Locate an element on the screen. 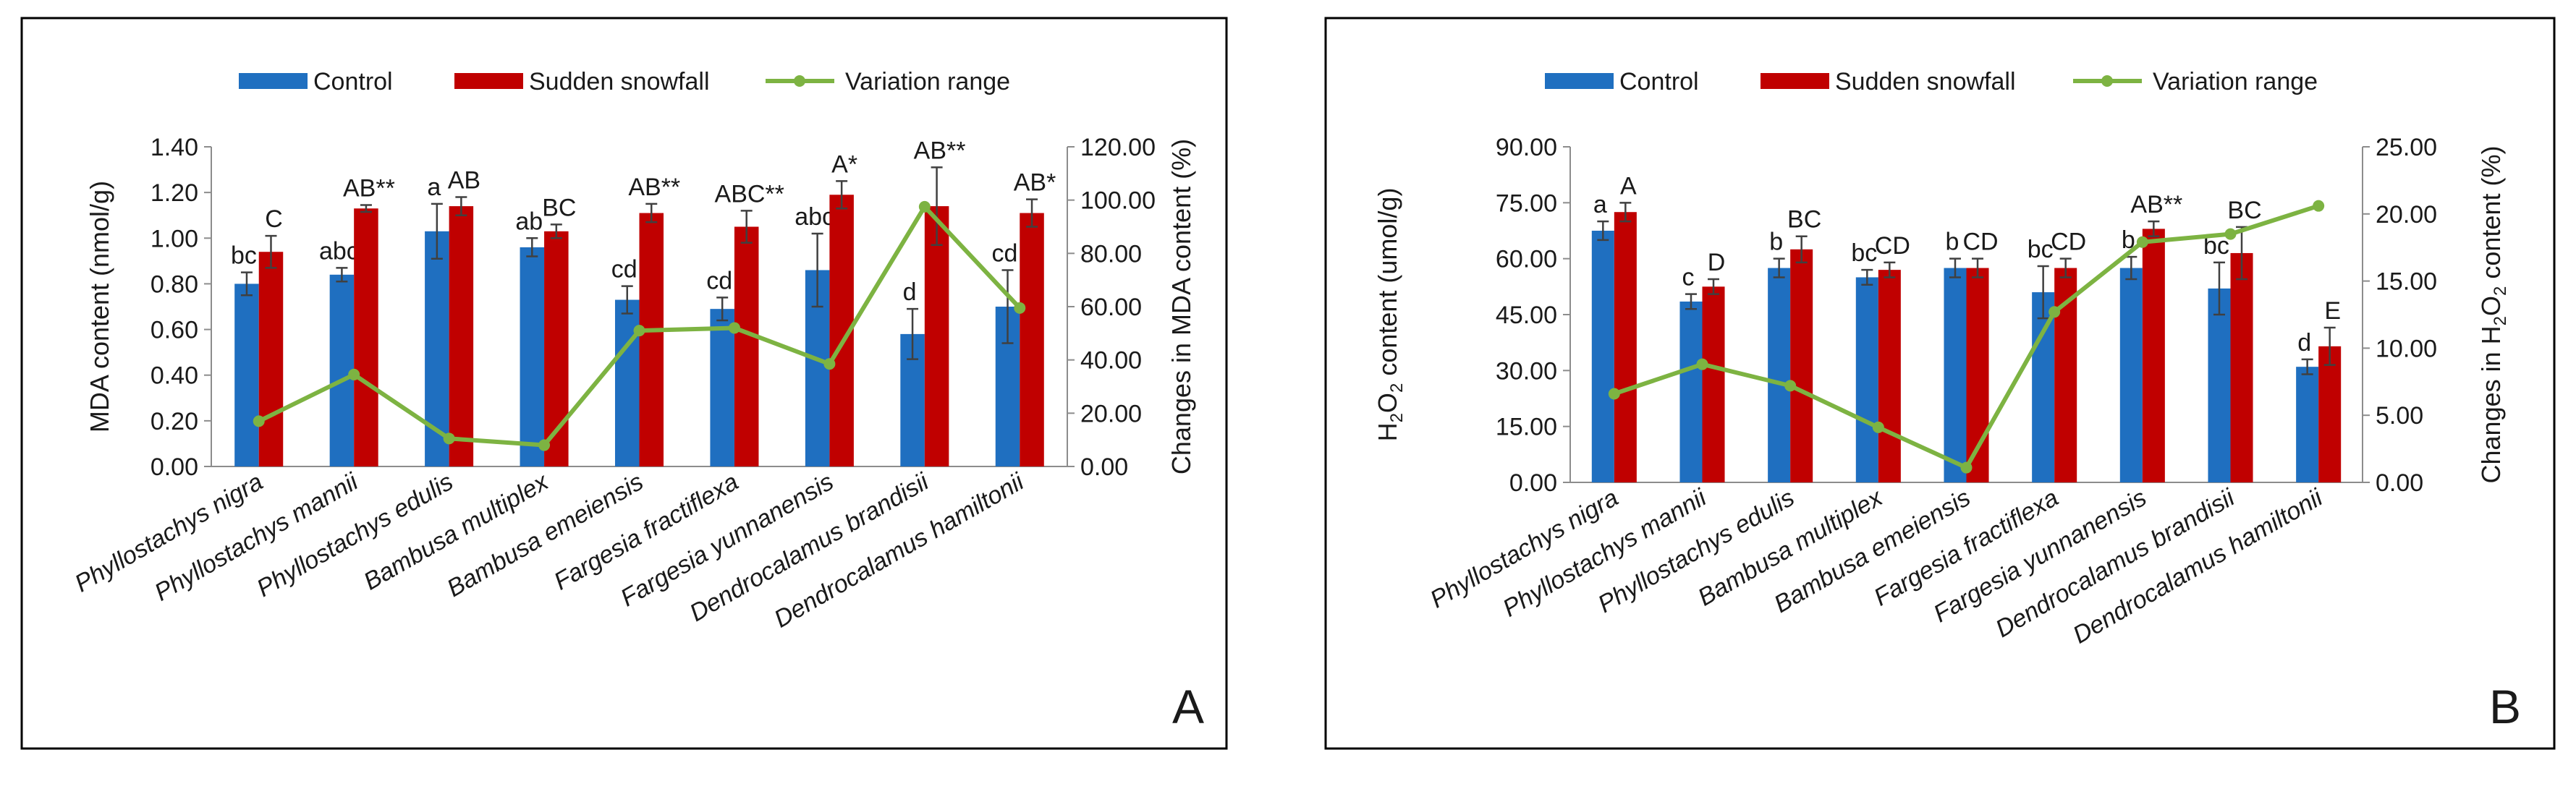 Image resolution: width=2576 pixels, height=810 pixels. y-axis-title-part: H is located at coordinates (1387, 431).